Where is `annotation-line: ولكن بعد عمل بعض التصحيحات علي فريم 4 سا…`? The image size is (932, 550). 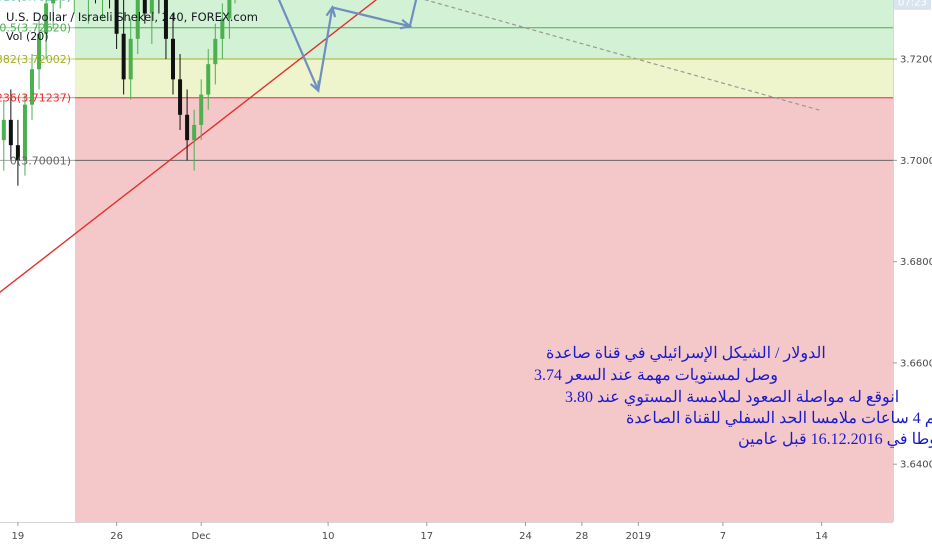
annotation-line: ولكن بعد عمل بعض التصحيحات علي فريم 4 سا… is located at coordinates (779, 418).